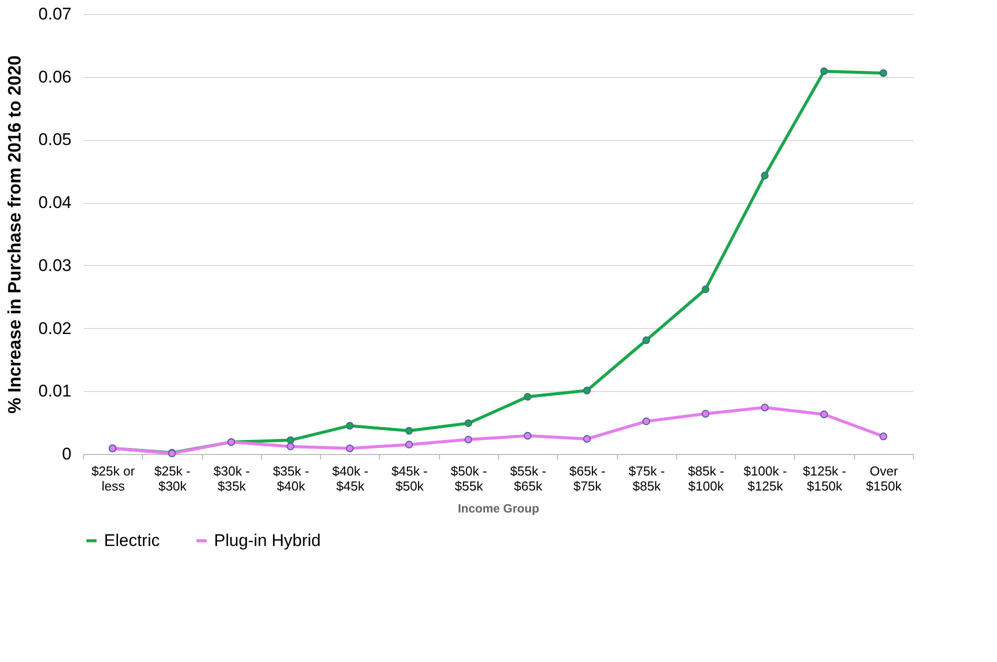 Image resolution: width=997 pixels, height=662 pixels. What do you see at coordinates (55, 14) in the screenshot?
I see `y-tick-label: 0.07` at bounding box center [55, 14].